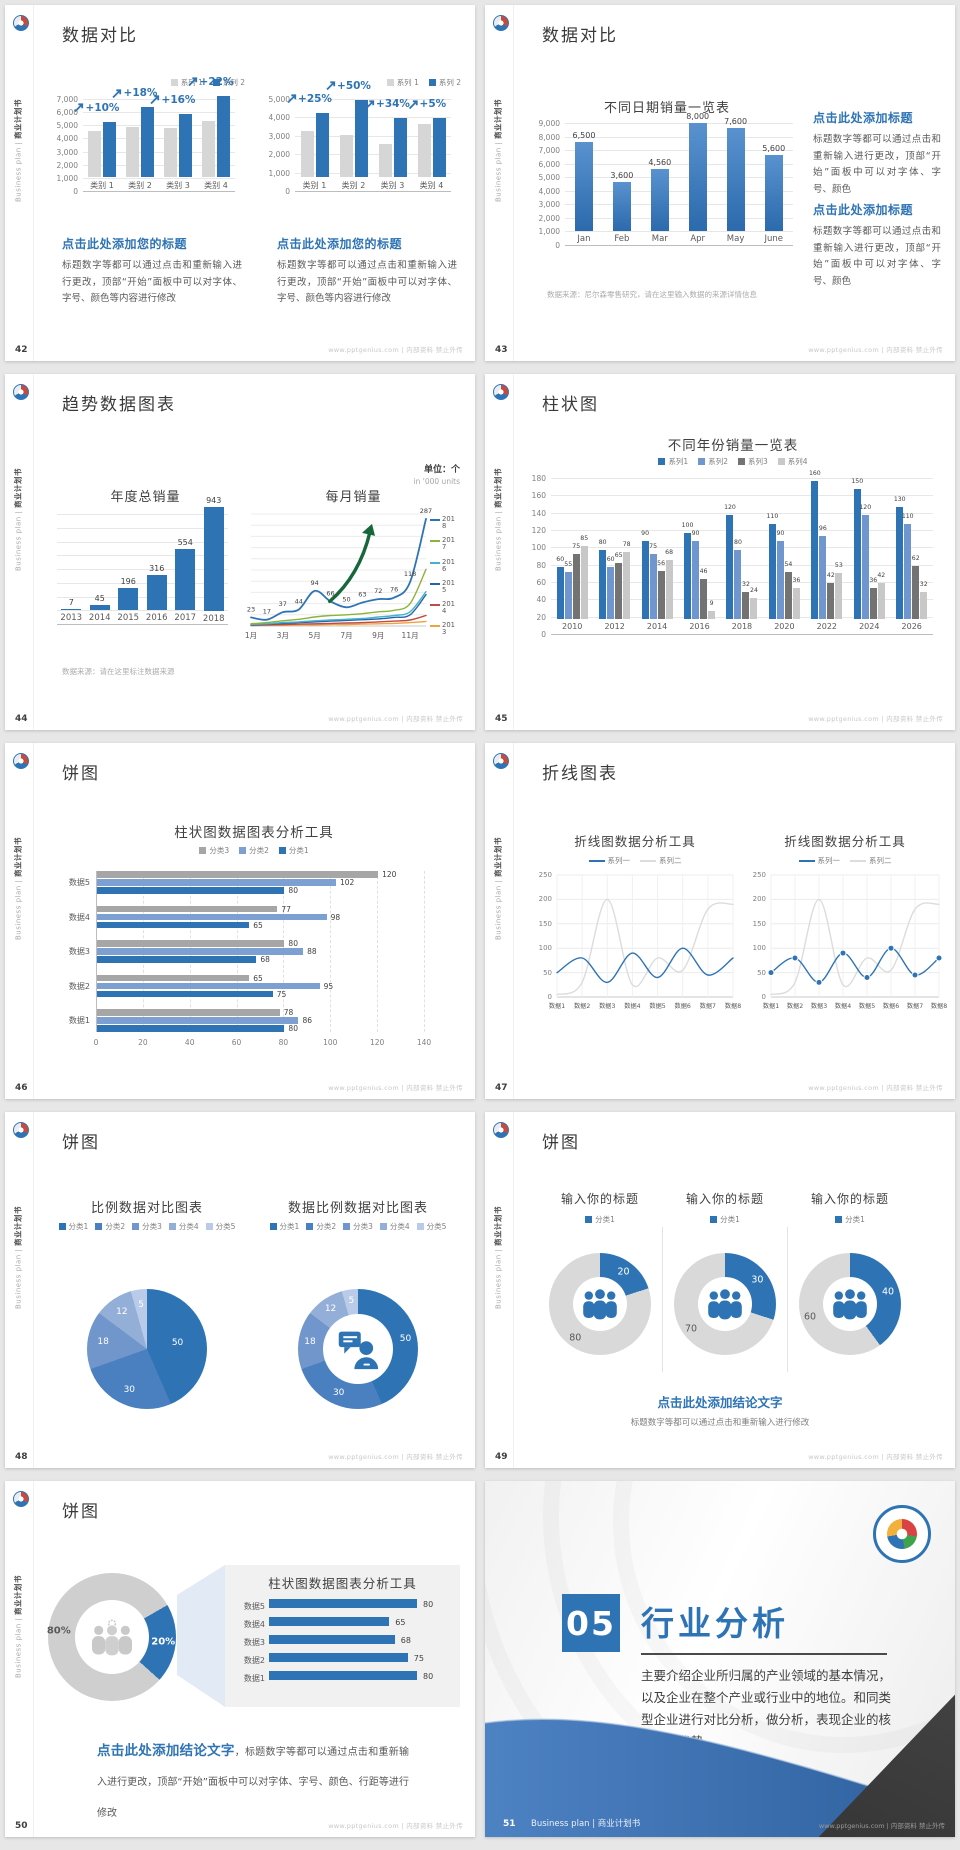 This screenshot has height=1850, width=960. Describe the element at coordinates (172, 135) in the screenshot. I see `bars-row: +16%` at that location.